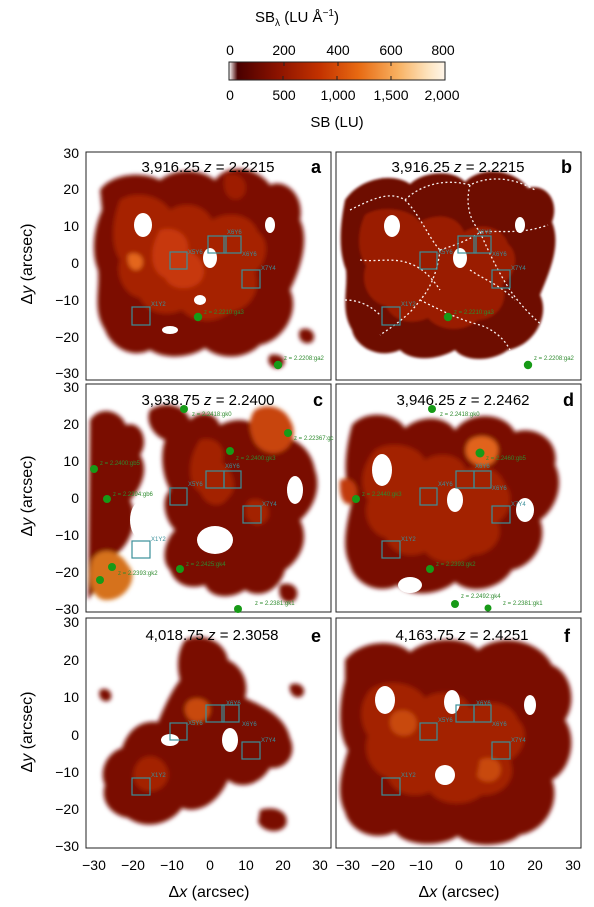  I want to click on y-axis-labels: Δy (arcsec) Δy (arcsec) Δy (arcsec), so click(27, 498).